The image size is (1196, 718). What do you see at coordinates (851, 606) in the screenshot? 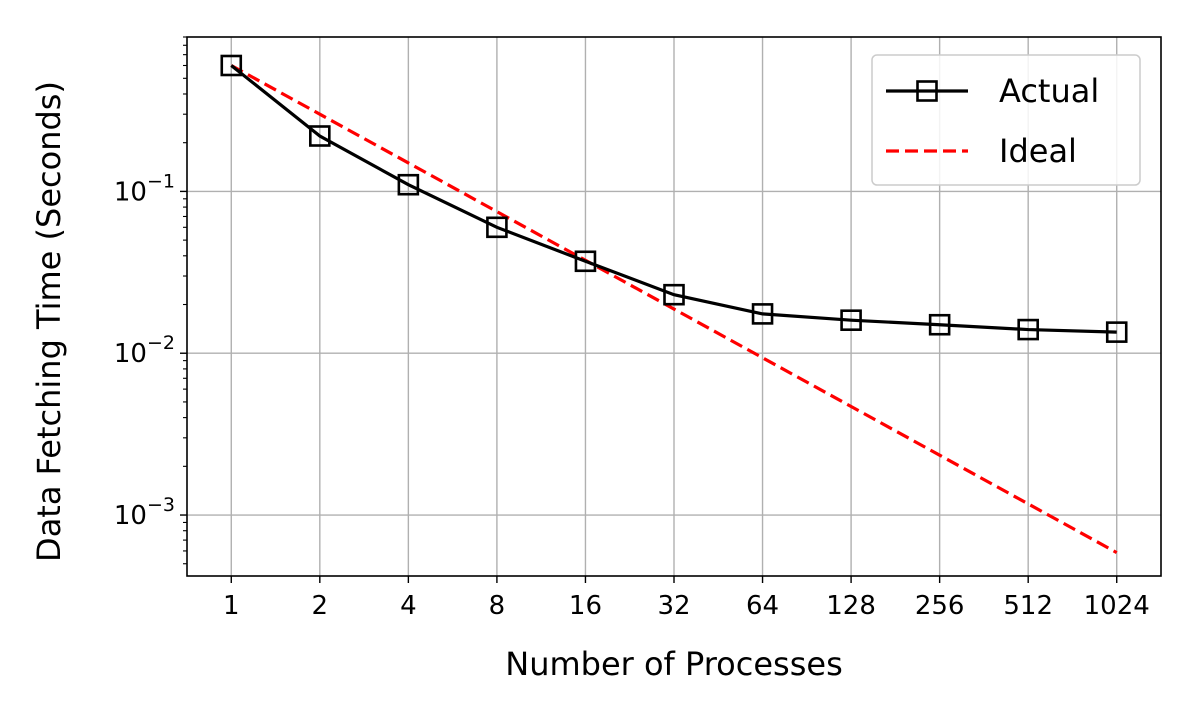
I see `x-tick-label: 128` at bounding box center [851, 606].